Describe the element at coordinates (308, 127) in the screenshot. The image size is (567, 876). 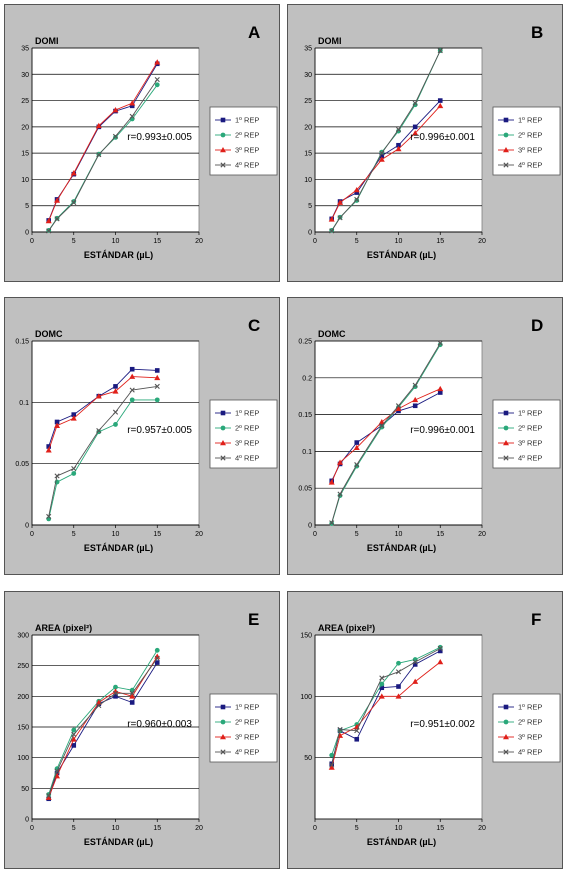
I see `y-tick-label-b: 20` at that location.